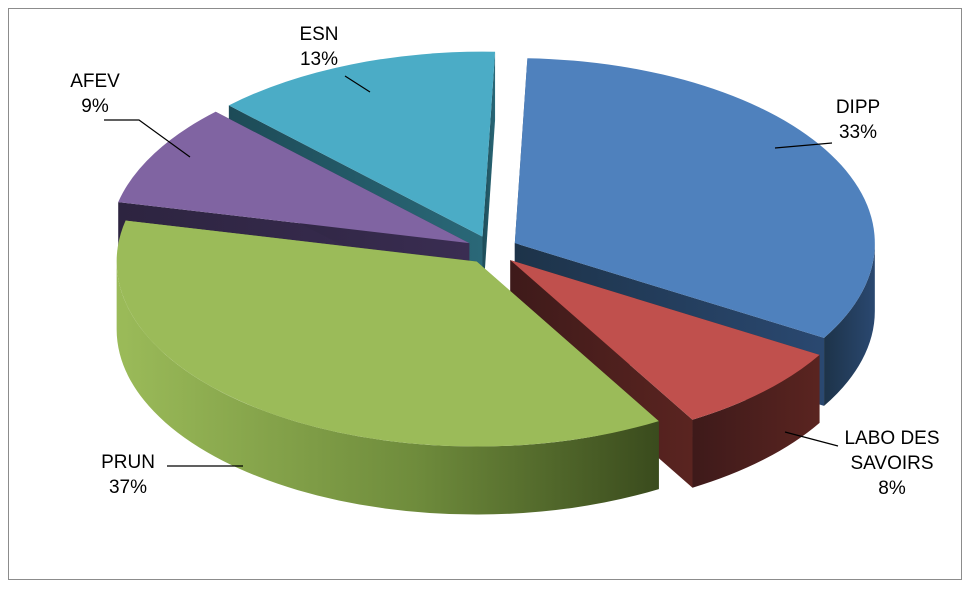 Image resolution: width=972 pixels, height=590 pixels. I want to click on data-label-percent: 33%, so click(858, 132).